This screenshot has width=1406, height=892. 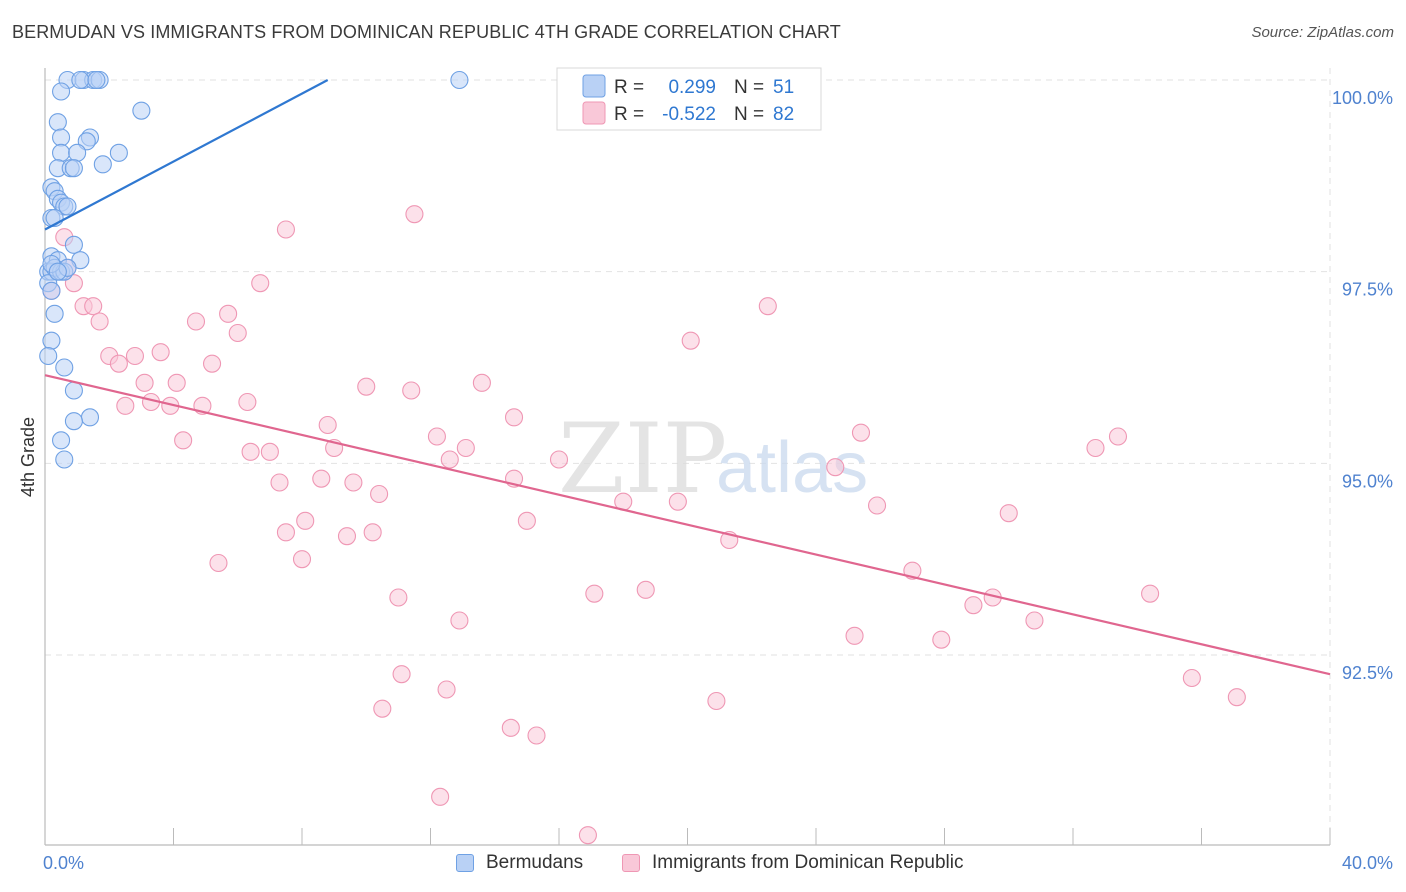 What do you see at coordinates (186, 155) in the screenshot?
I see `bermudan-trend-line` at bounding box center [186, 155].